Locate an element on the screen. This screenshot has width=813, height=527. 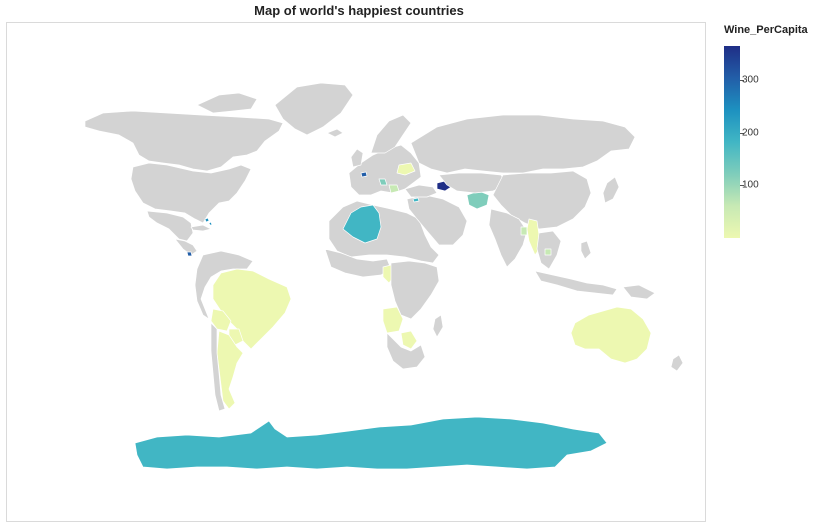
region-cambodia is located at coordinates (548, 252).